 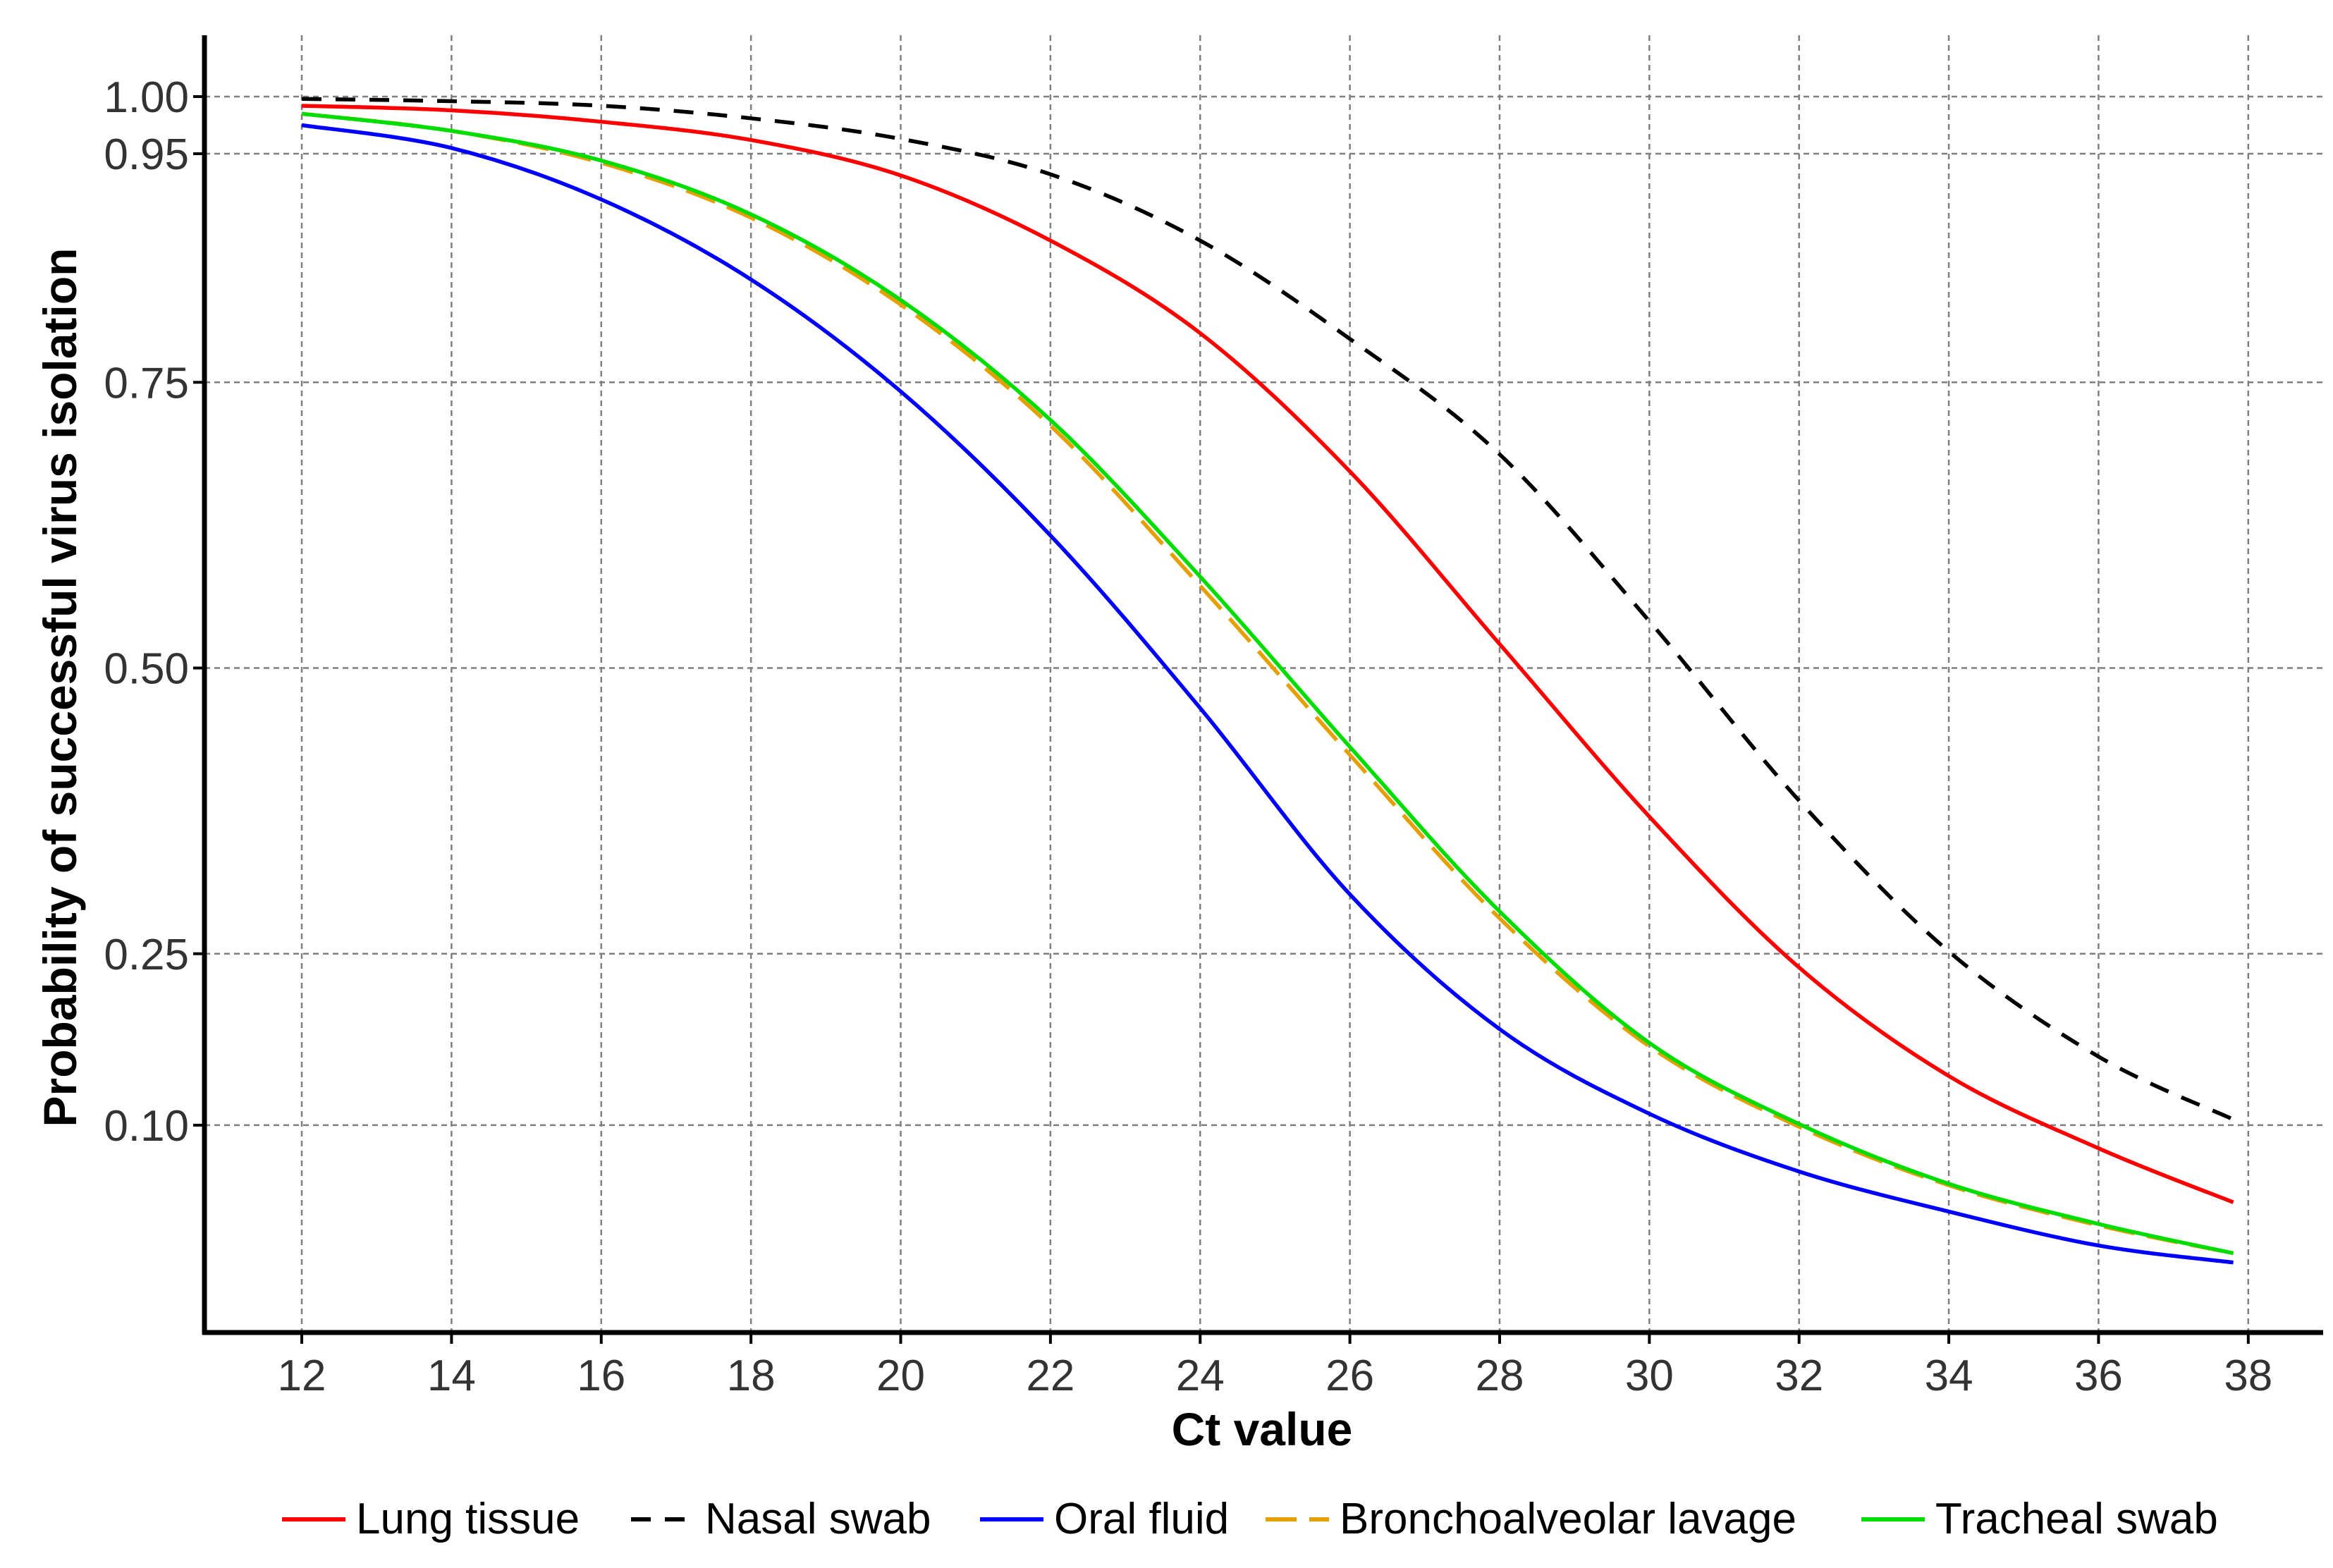 I want to click on y-axis-ticks: 1.00 0.95 0.75 0.50 0.25 0.10, so click(x=154, y=612).